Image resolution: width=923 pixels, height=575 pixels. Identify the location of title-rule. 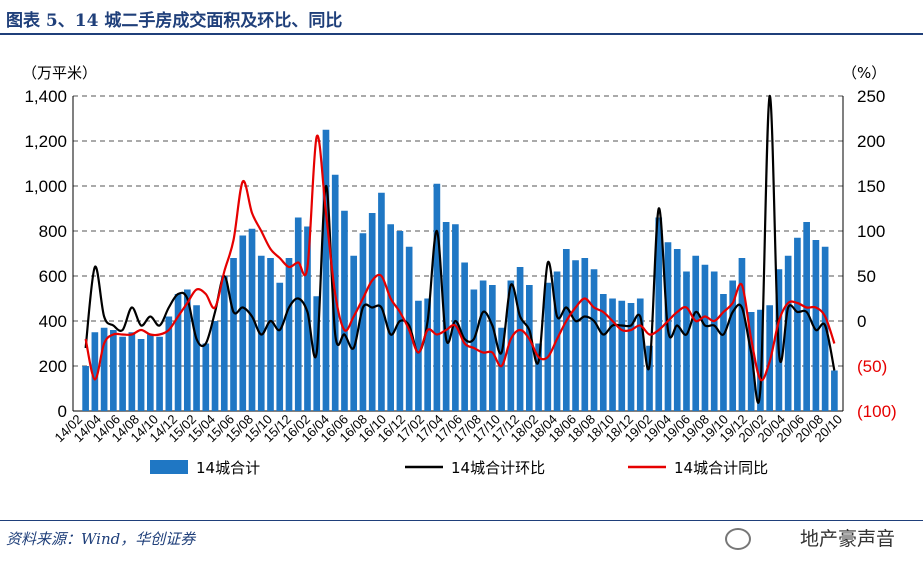
(461, 34).